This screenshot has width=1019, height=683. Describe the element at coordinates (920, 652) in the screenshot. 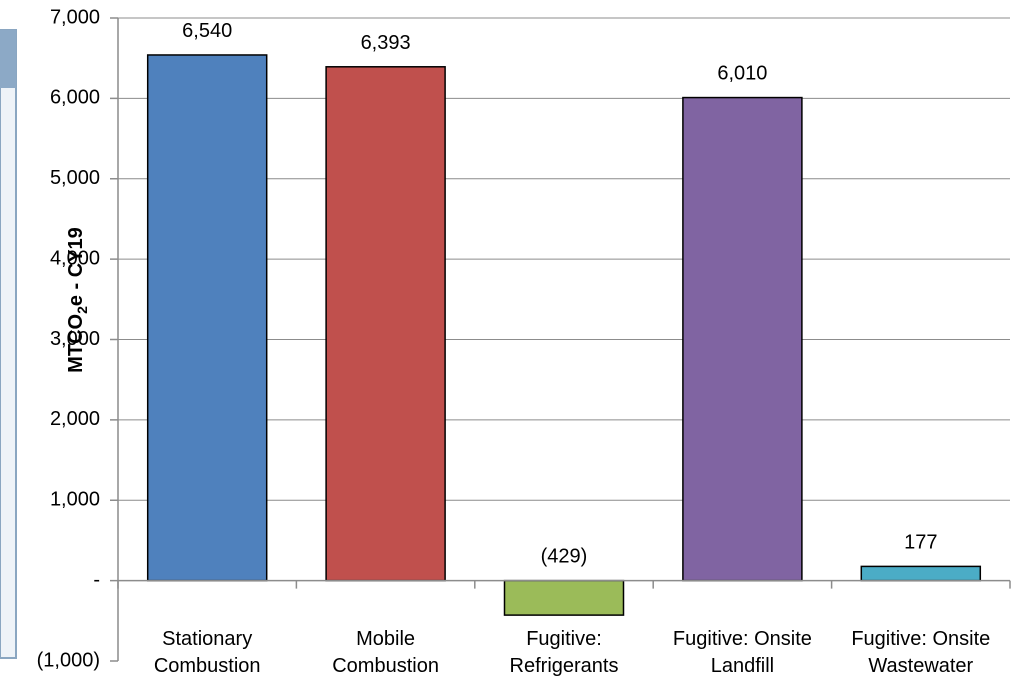

I see `category-label: Fugitive: Onsite Wastewater` at that location.